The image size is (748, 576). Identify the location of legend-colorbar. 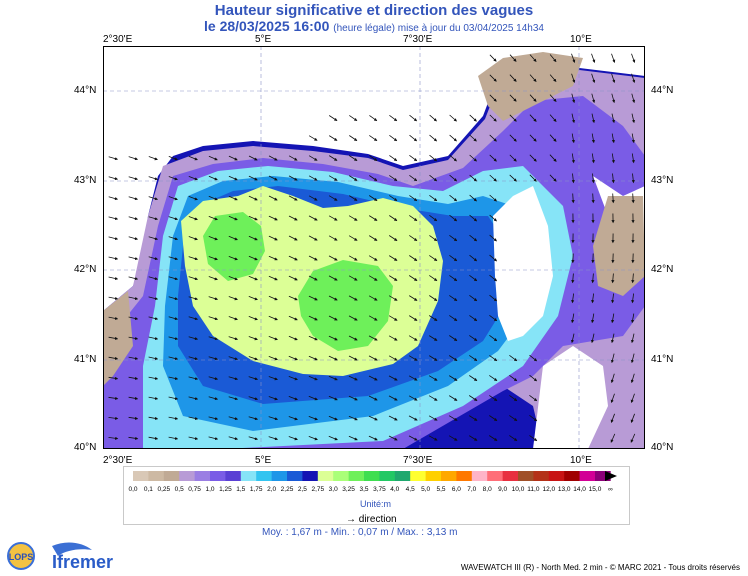
(375, 476).